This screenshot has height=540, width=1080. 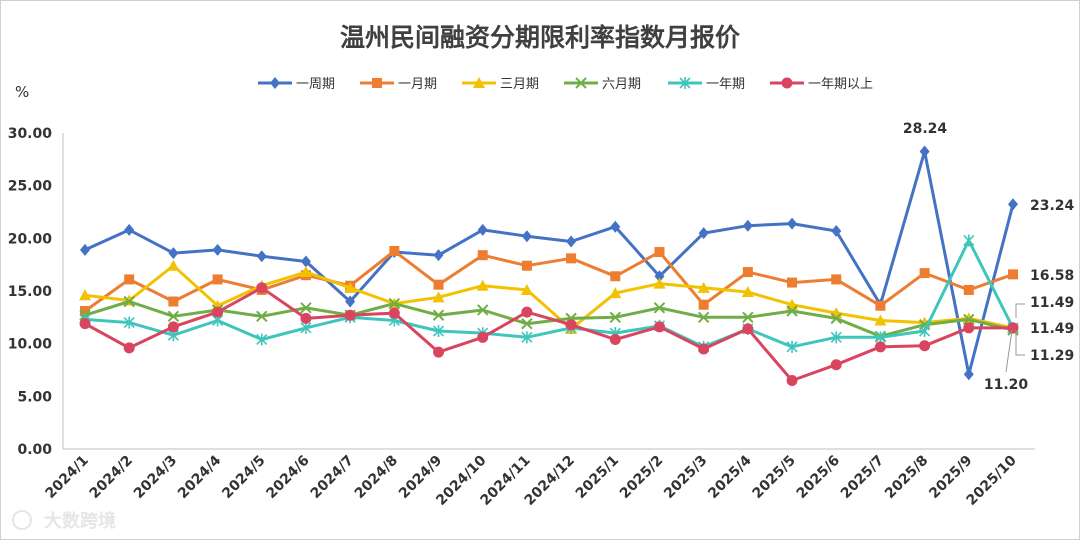 What do you see at coordinates (1052, 303) in the screenshot?
I see `data-label: 11.49` at bounding box center [1052, 303].